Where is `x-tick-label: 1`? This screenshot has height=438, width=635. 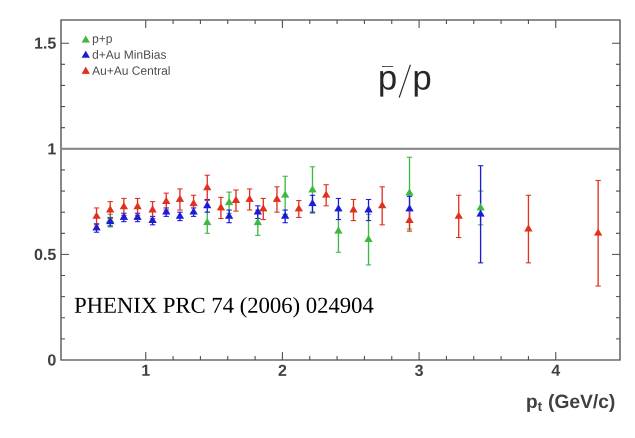
x-tick-label: 1 is located at coordinates (146, 370).